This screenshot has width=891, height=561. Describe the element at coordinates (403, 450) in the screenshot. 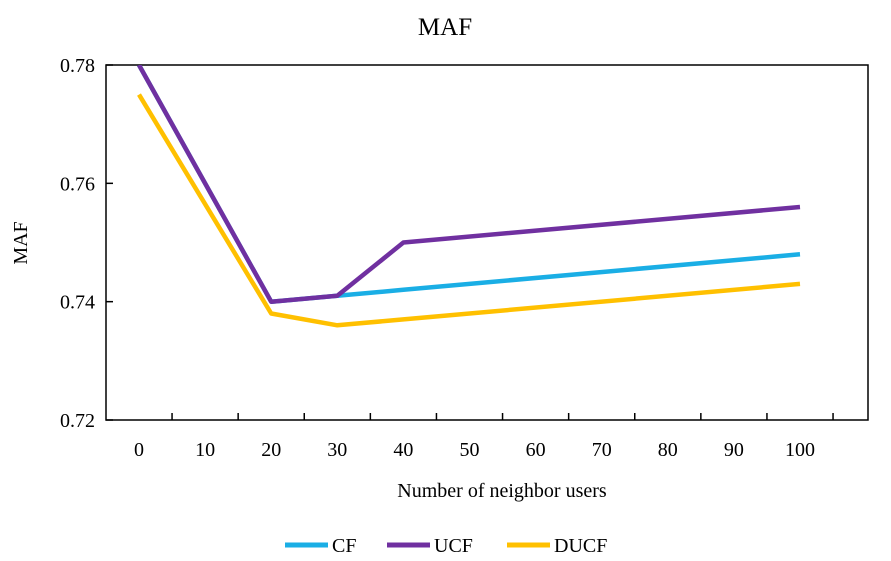

I see `x-tick-label: 40` at that location.